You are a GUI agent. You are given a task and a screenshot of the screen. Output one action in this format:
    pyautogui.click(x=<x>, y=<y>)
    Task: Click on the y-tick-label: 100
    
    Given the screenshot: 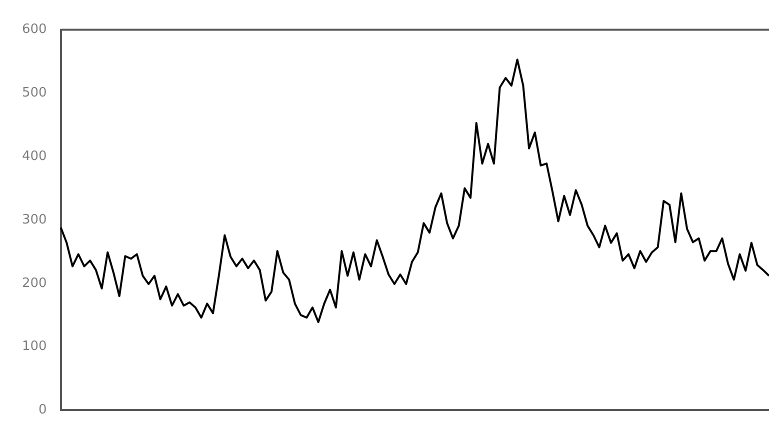 What is the action you would take?
    pyautogui.click(x=34, y=346)
    